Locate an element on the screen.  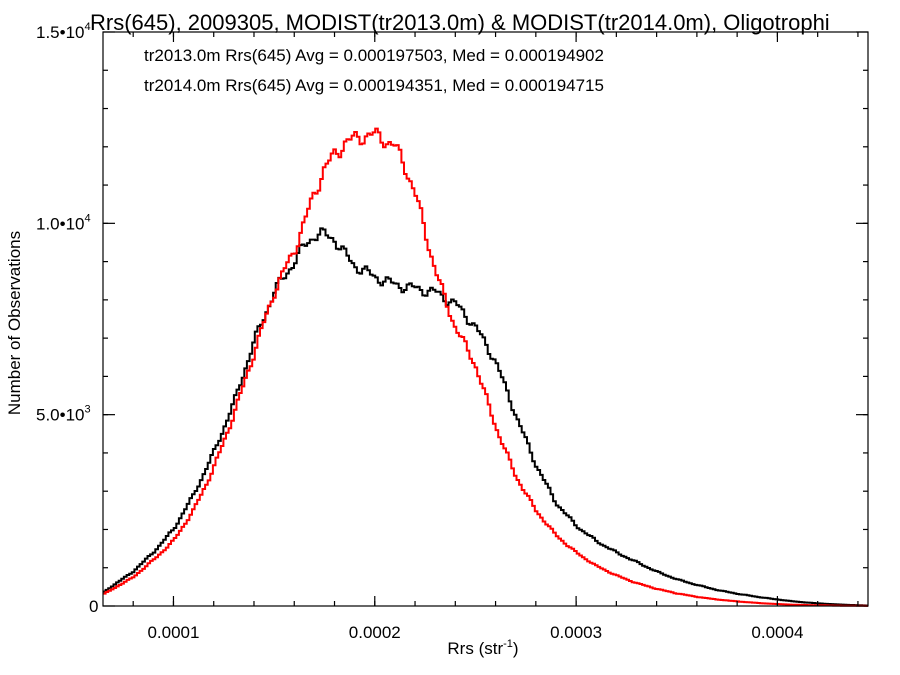
y-tick-label: 5.0•103 is located at coordinates (63, 414).